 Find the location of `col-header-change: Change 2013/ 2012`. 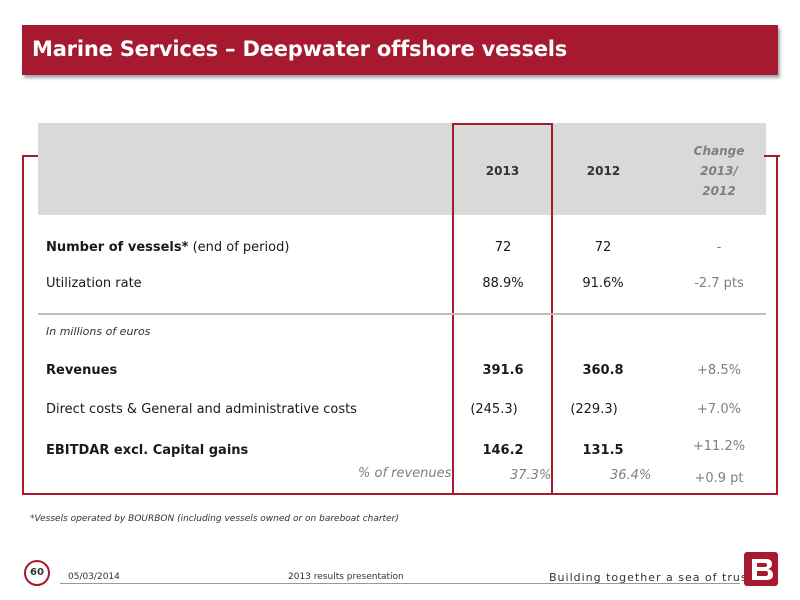

col-header-change: Change 2013/ 2012 is located at coordinates (719, 171).